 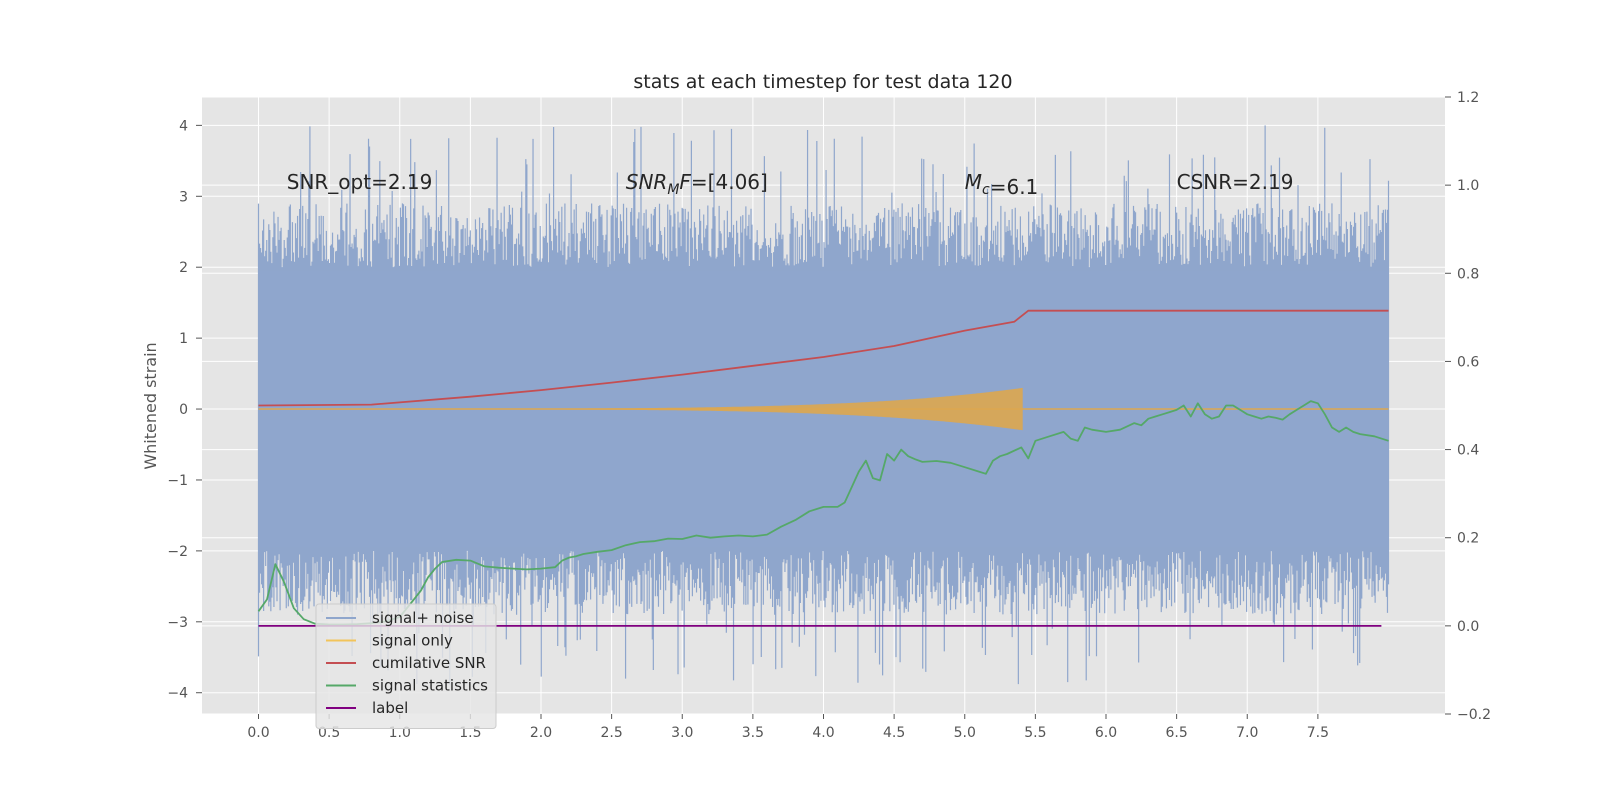 I want to click on y2-tick-label: 0.2, so click(x=1468, y=539).